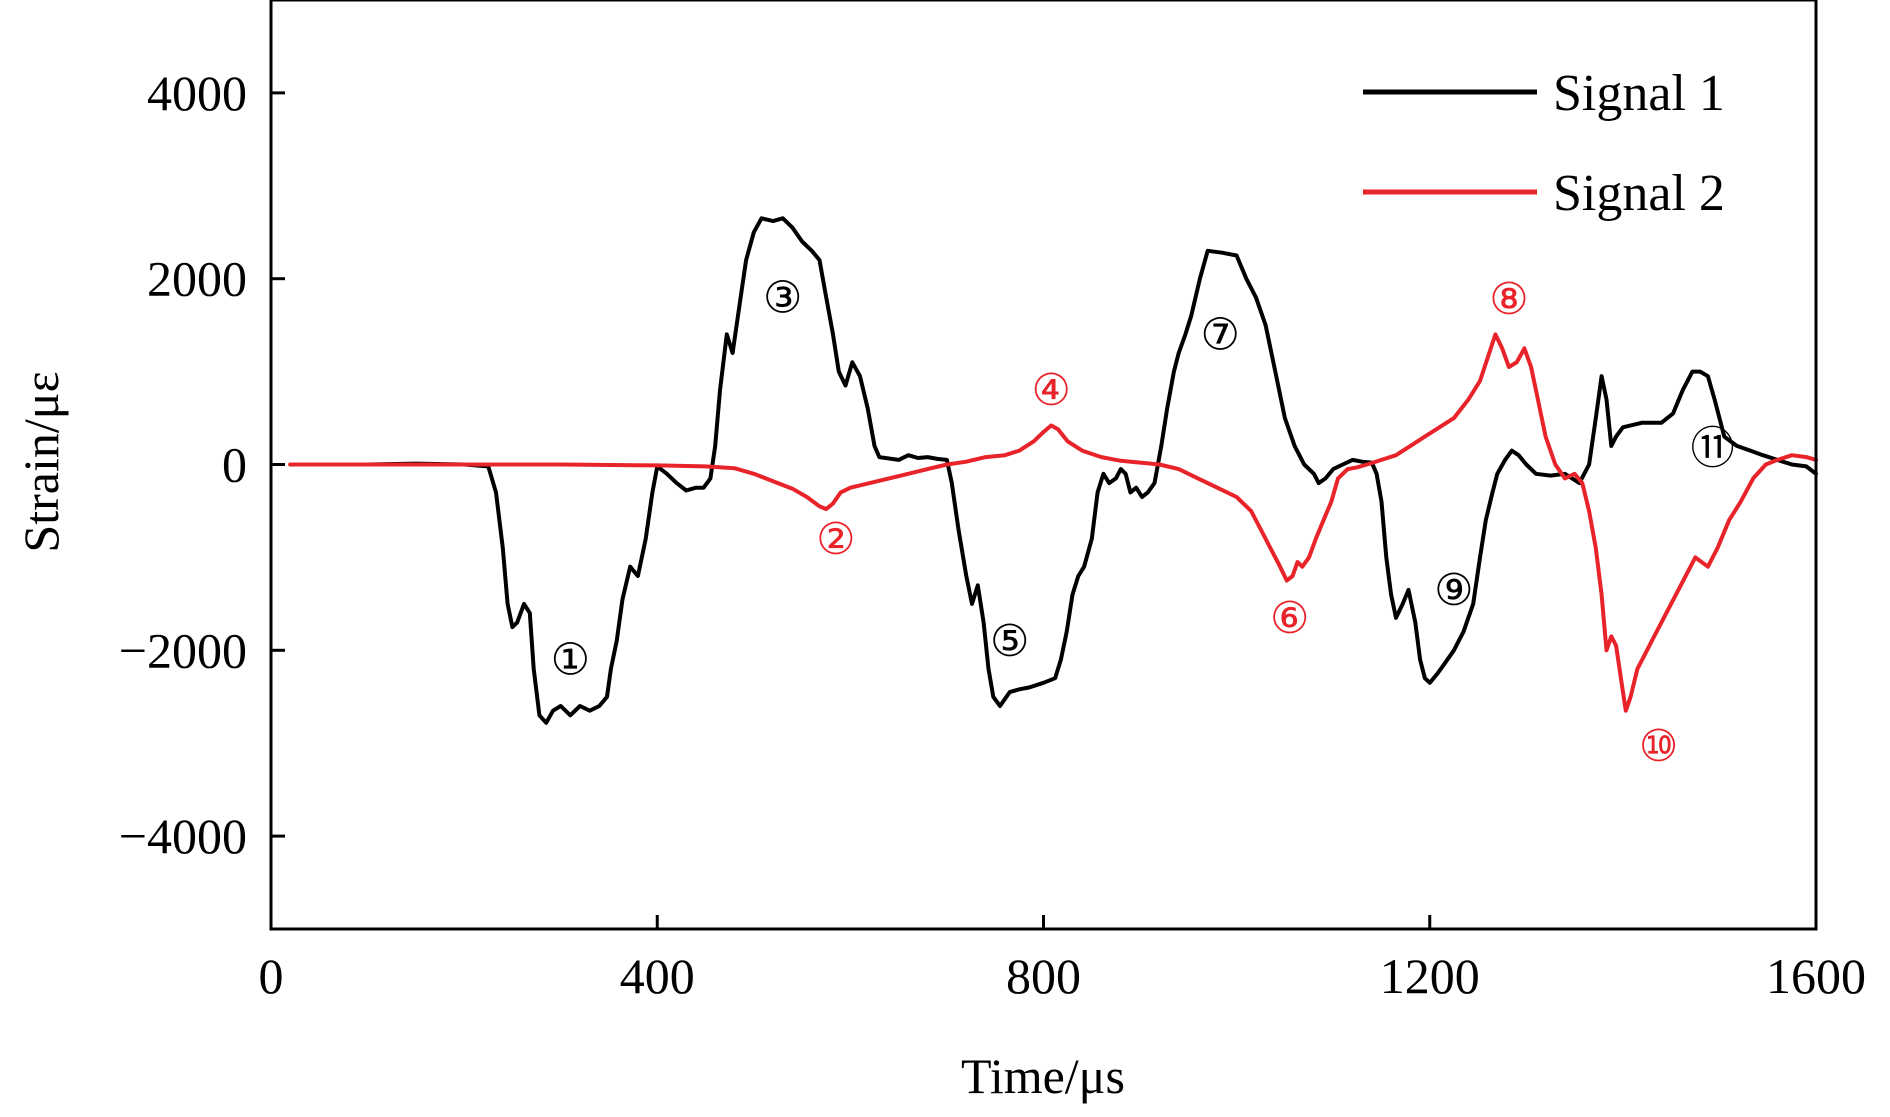 This screenshot has width=1890, height=1117. Describe the element at coordinates (1009, 641) in the screenshot. I see `peak-label: ⑤` at that location.